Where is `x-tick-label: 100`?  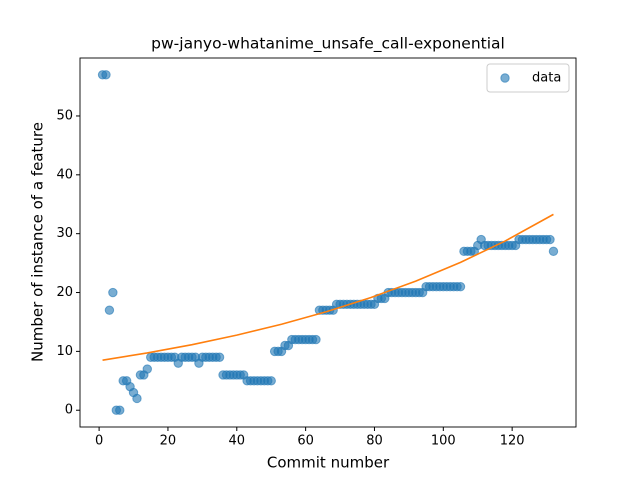
x-tick-label: 100 is located at coordinates (443, 441).